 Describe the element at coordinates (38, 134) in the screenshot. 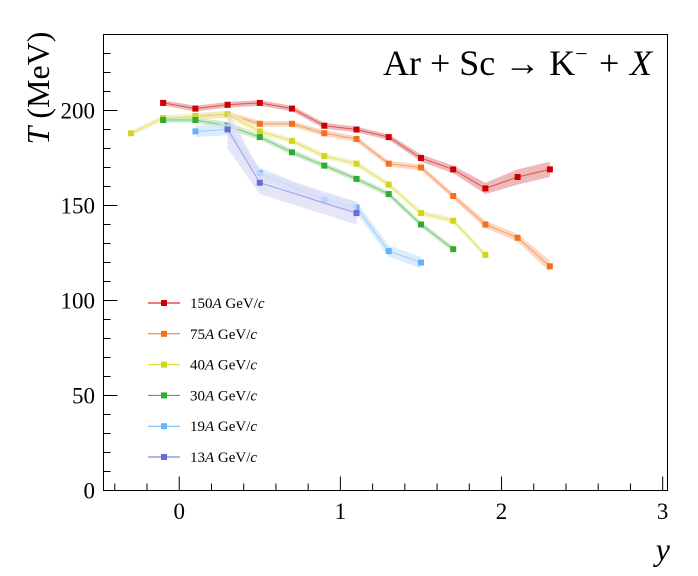

I see `y-axis-symbol: T` at that location.